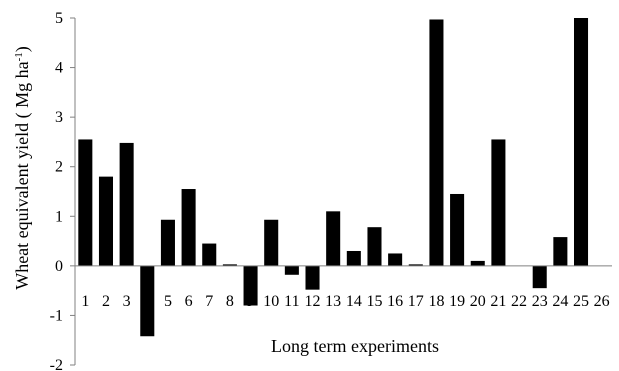 The height and width of the screenshot is (371, 619). Describe the element at coordinates (374, 301) in the screenshot. I see `x-tick-label: 15` at that location.